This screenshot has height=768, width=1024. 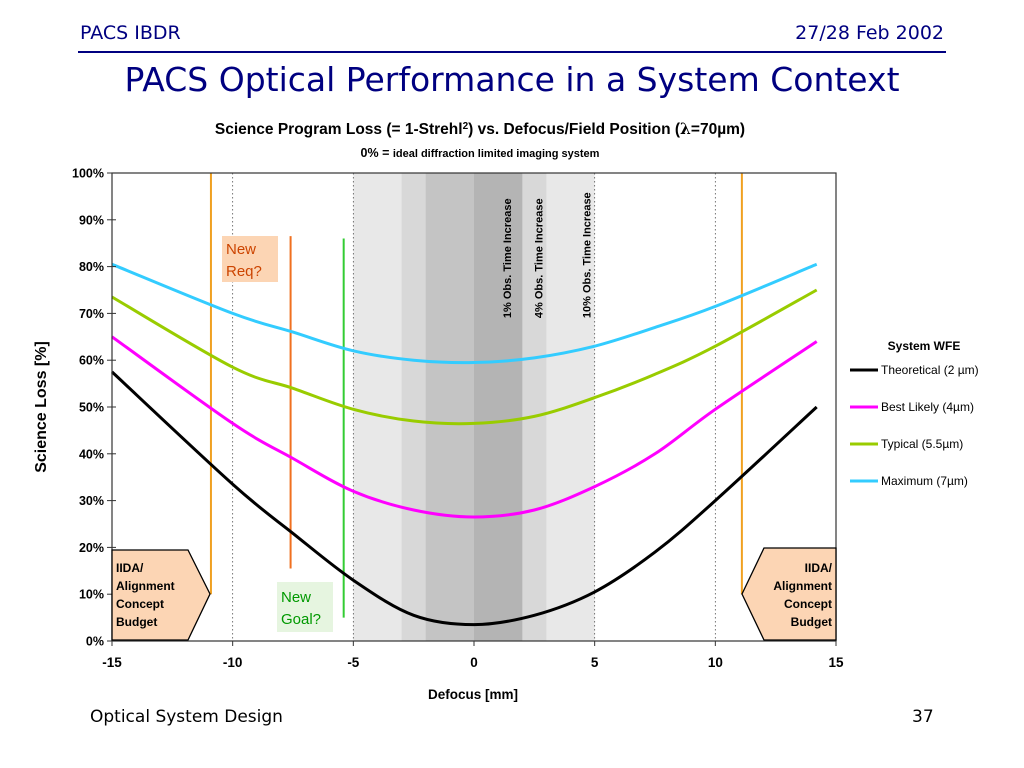 What do you see at coordinates (91, 501) in the screenshot?
I see `y-tick-label: 30%` at bounding box center [91, 501].